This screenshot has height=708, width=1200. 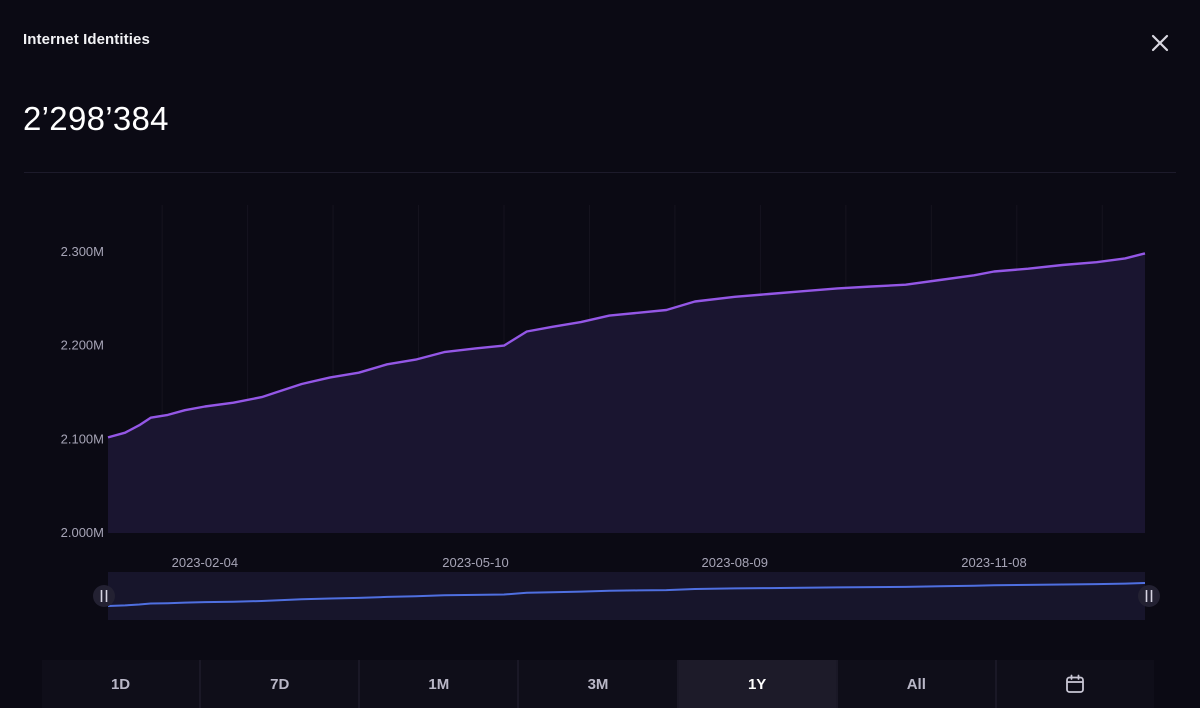 I want to click on close-icon, so click(x=1160, y=43).